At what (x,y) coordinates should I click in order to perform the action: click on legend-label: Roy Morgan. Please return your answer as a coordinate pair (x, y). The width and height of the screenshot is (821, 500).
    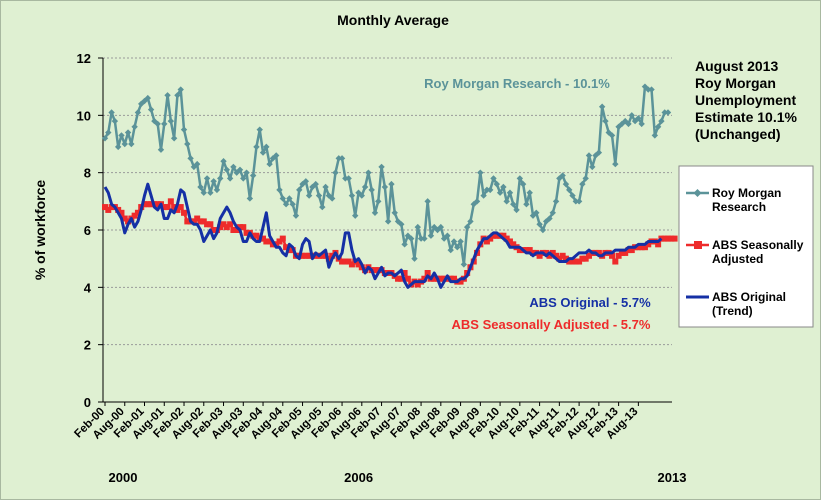
    Looking at the image, I should click on (746, 193).